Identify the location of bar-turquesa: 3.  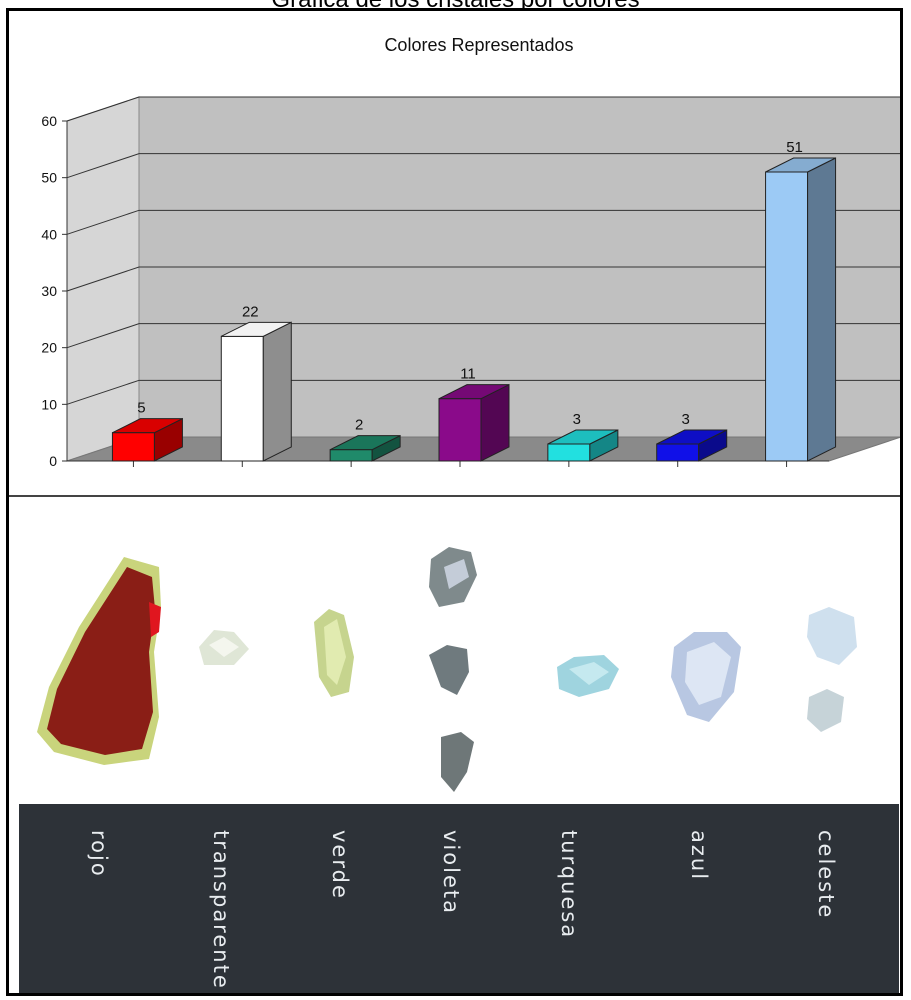
(583, 436).